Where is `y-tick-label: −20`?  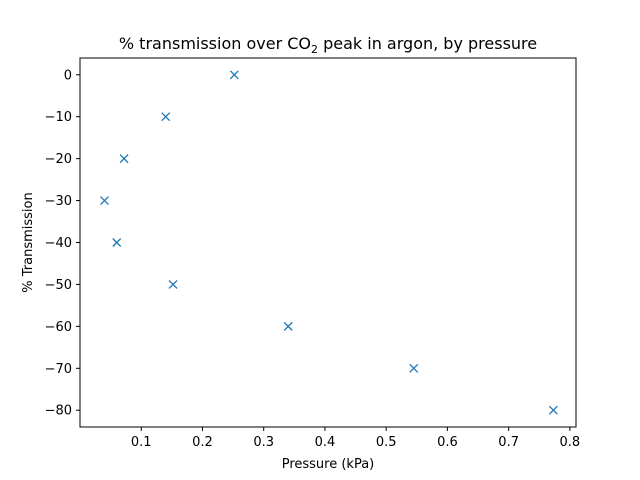
y-tick-label: −20 is located at coordinates (58, 159).